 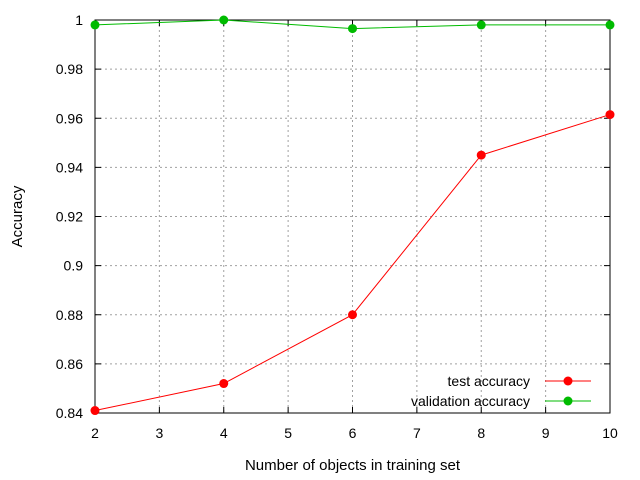 I want to click on series-validation-accuracy, so click(x=352, y=24).